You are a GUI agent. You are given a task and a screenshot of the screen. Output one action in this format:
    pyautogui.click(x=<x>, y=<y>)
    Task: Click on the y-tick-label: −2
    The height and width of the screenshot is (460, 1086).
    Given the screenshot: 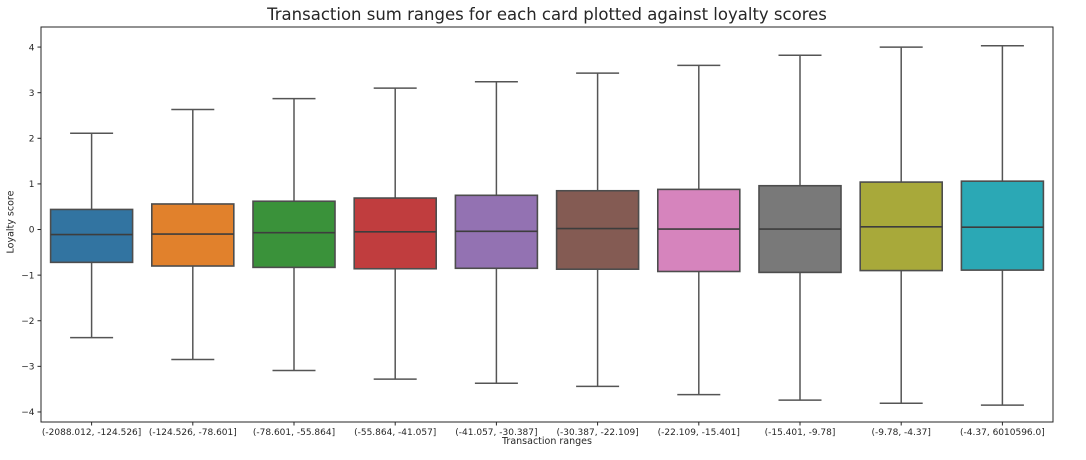 What is the action you would take?
    pyautogui.click(x=27, y=322)
    